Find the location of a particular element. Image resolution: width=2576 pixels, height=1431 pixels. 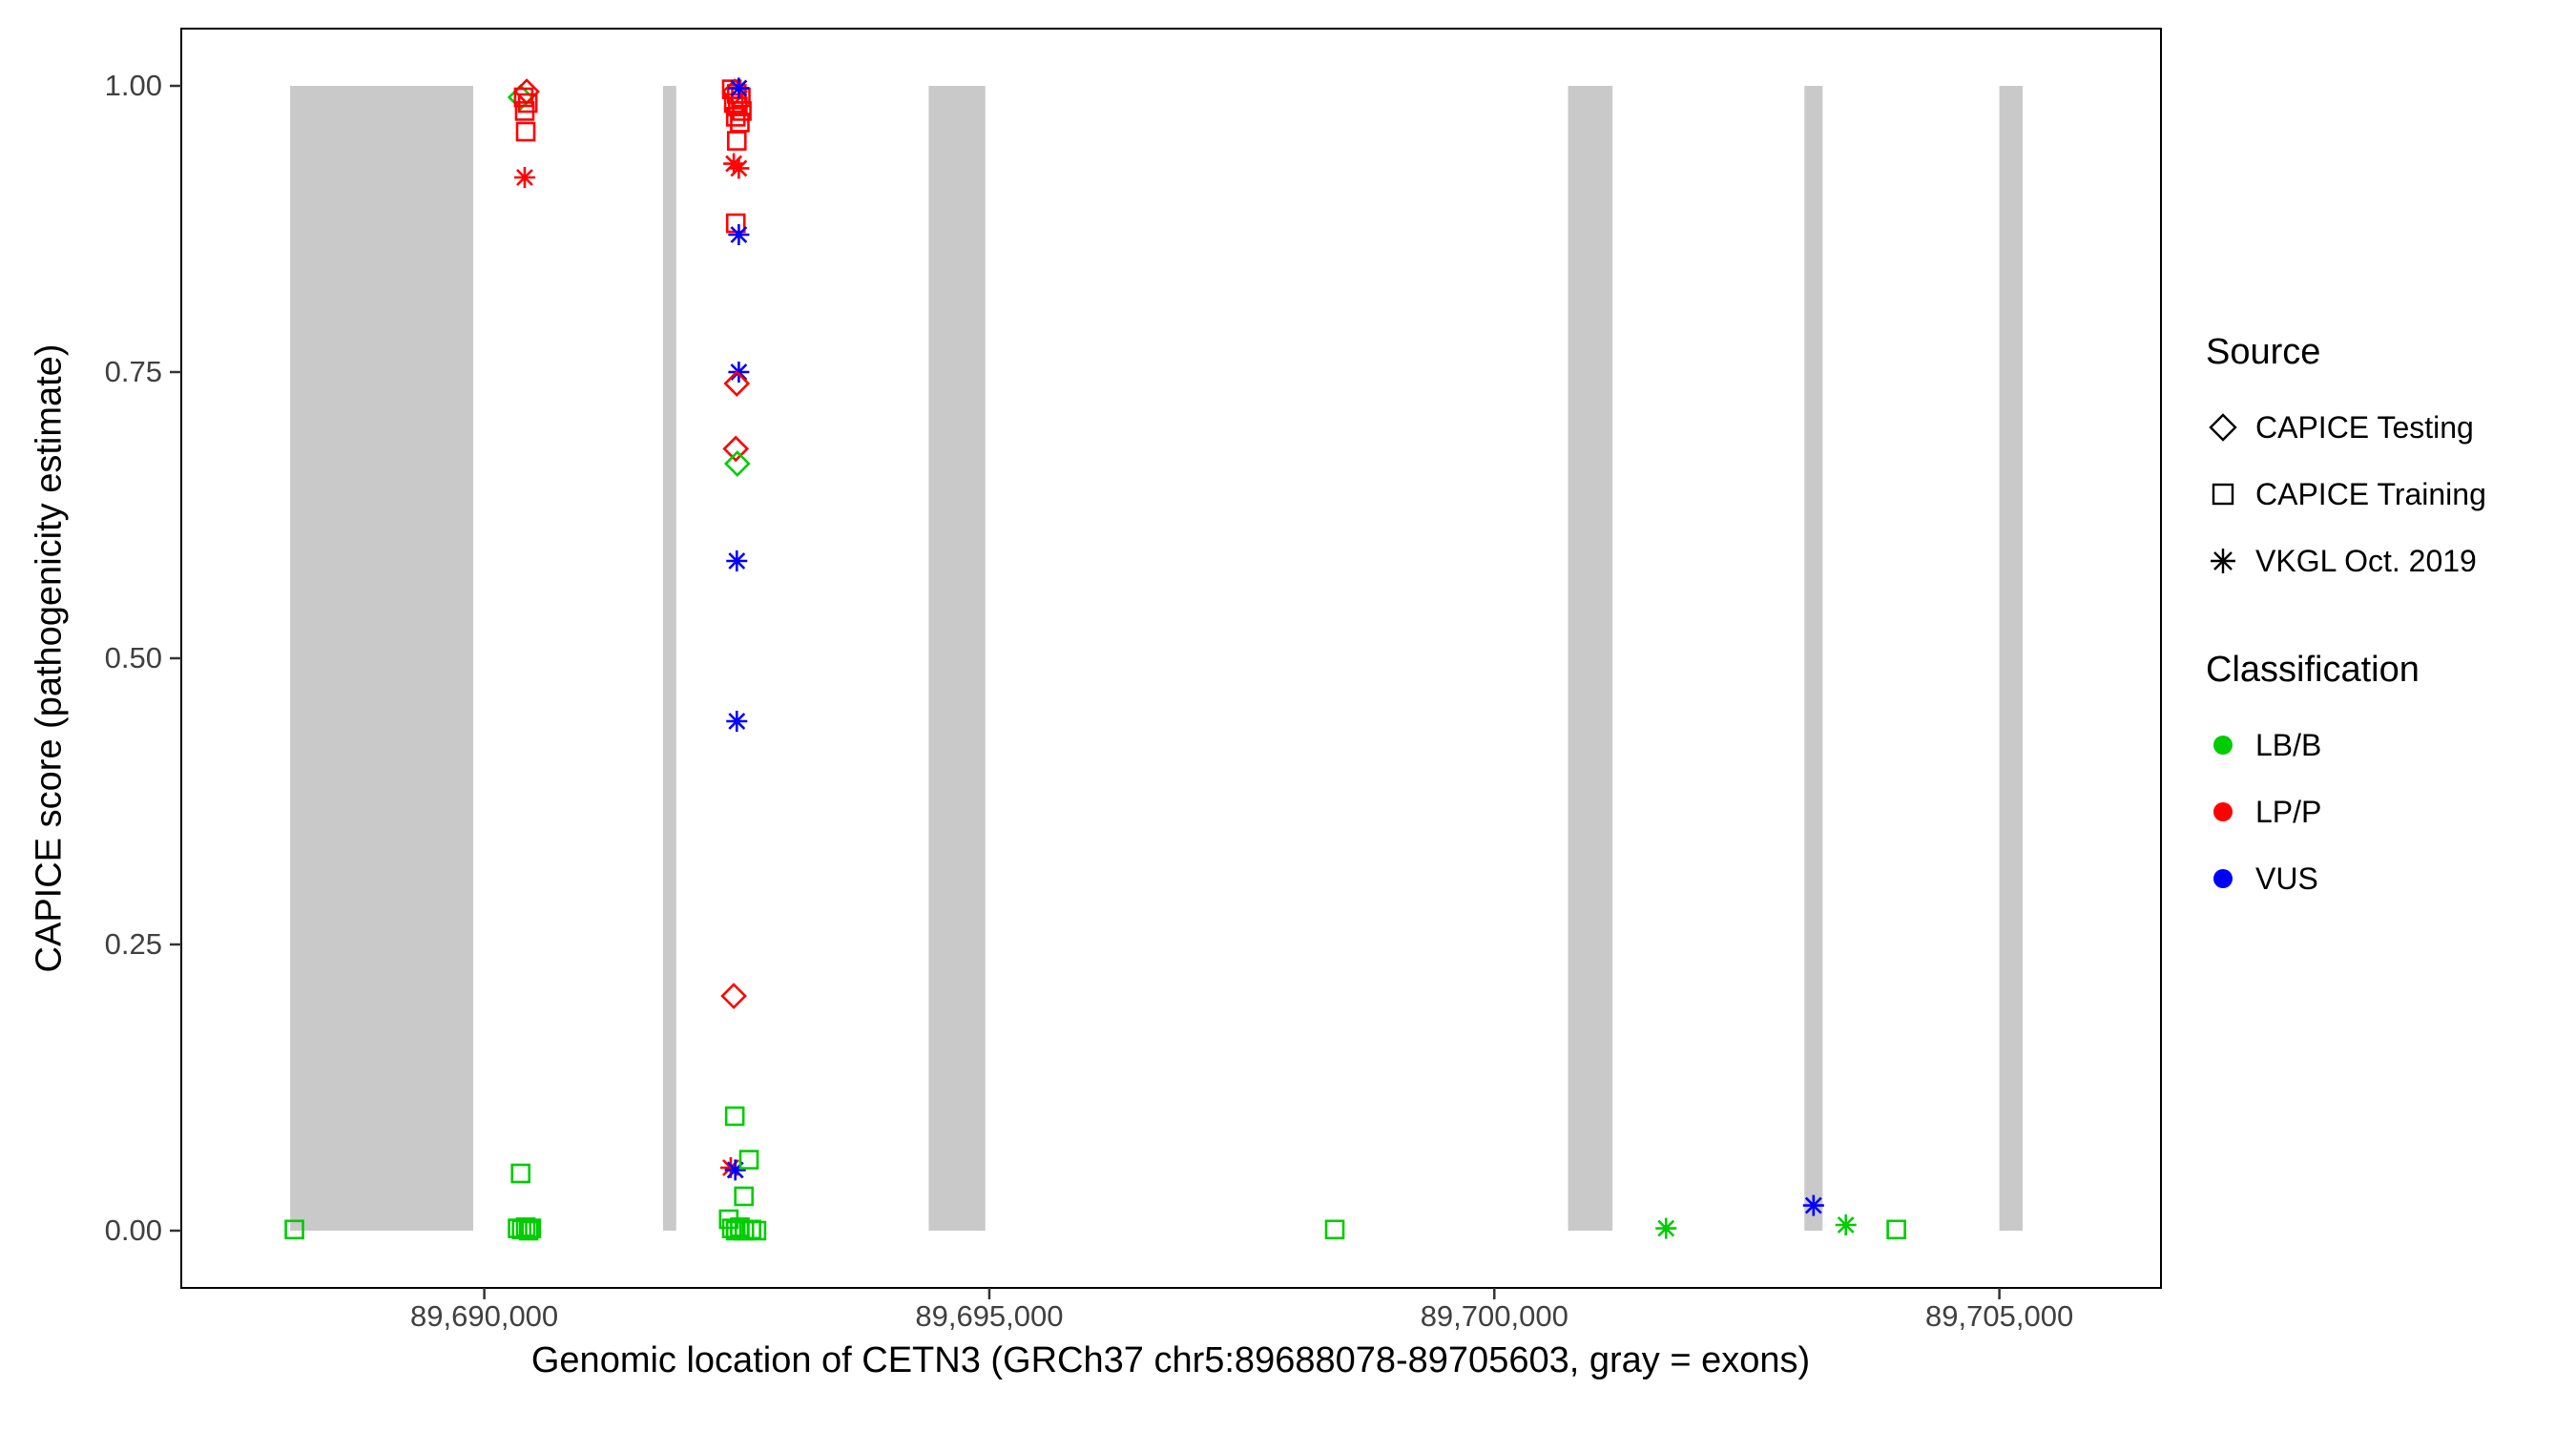

y-tick-label: 0.50 is located at coordinates (133, 657).